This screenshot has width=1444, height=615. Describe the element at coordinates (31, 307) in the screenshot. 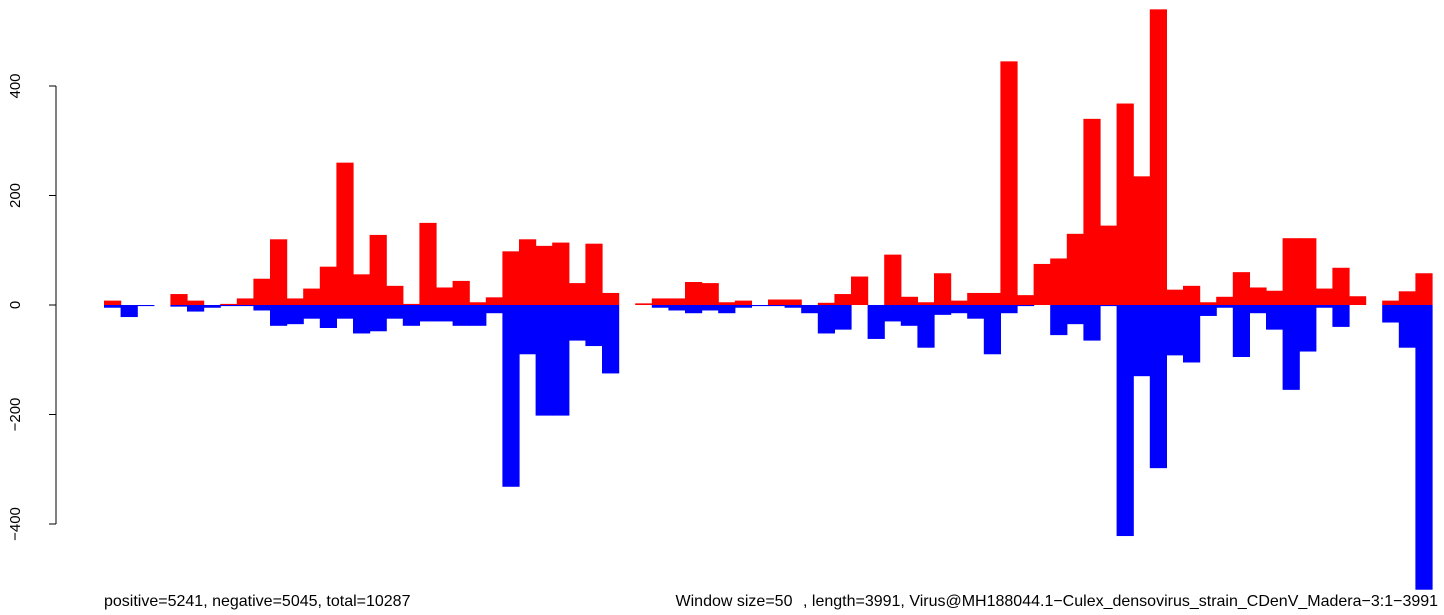

I see `y-axis-ticks: −400 −200 0 200 400` at that location.